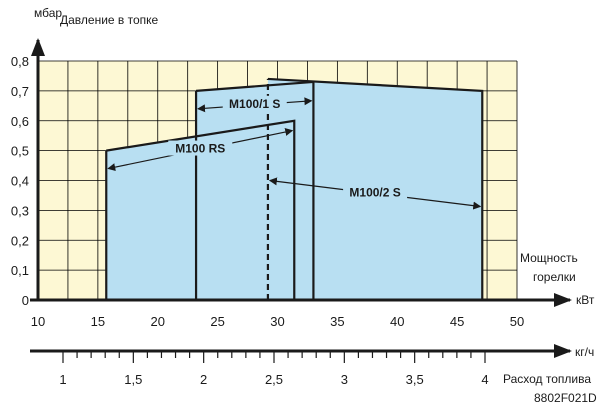  I want to click on y-tick-label: 0,4, so click(20, 181).